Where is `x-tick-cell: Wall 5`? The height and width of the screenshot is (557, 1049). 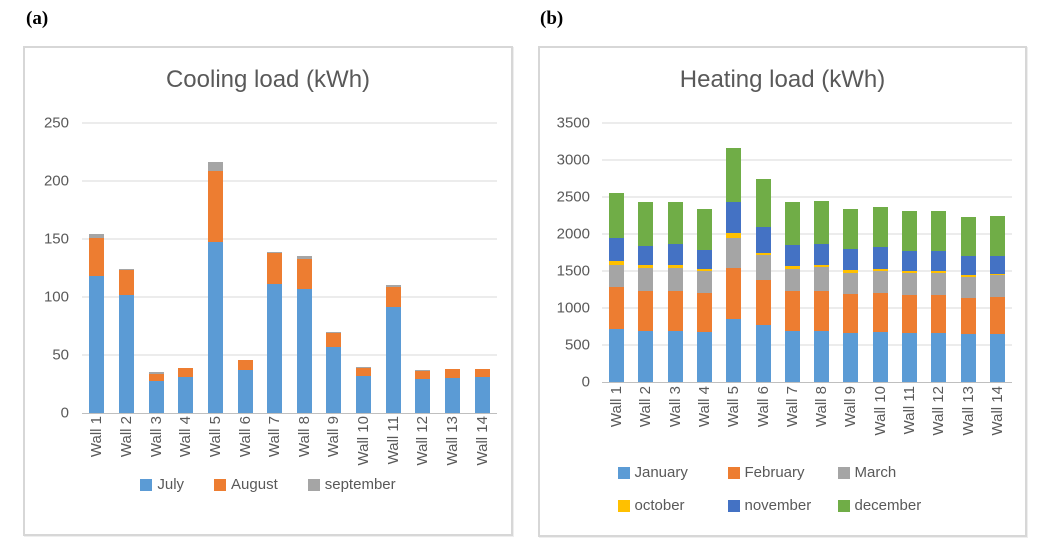
x-tick-cell: Wall 5 is located at coordinates (733, 426).